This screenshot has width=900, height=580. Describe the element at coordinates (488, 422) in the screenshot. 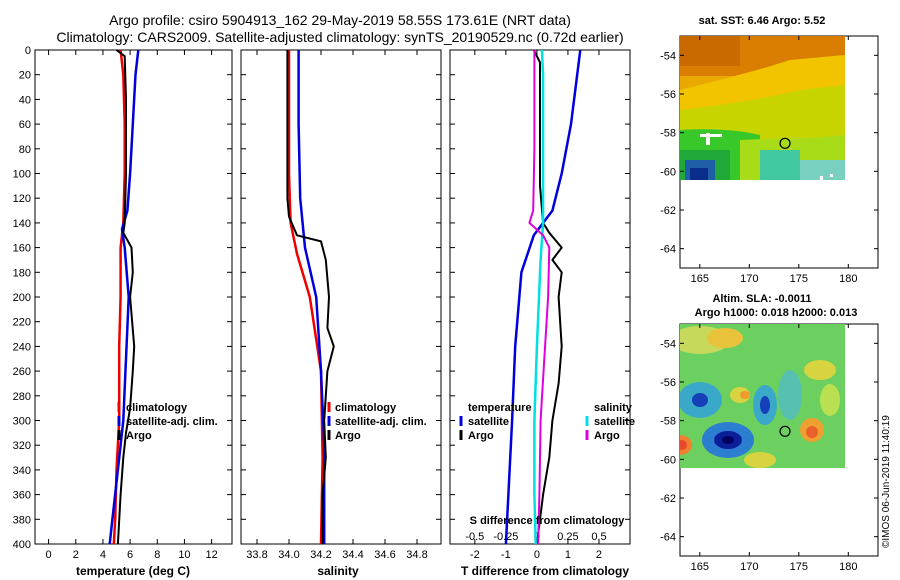

I see `legend-label-t-satellite: satellite` at that location.